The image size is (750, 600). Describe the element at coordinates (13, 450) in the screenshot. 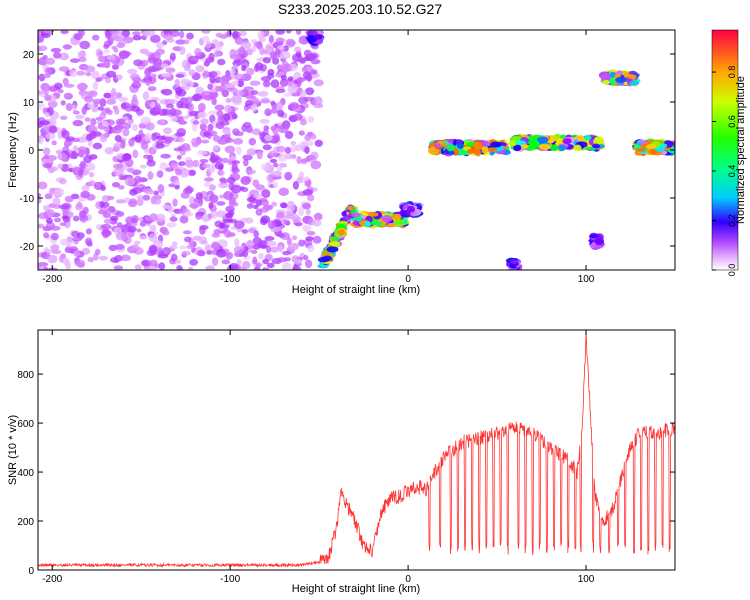

I see `line-y-axis-label: SNR (10 * v/v)` at that location.